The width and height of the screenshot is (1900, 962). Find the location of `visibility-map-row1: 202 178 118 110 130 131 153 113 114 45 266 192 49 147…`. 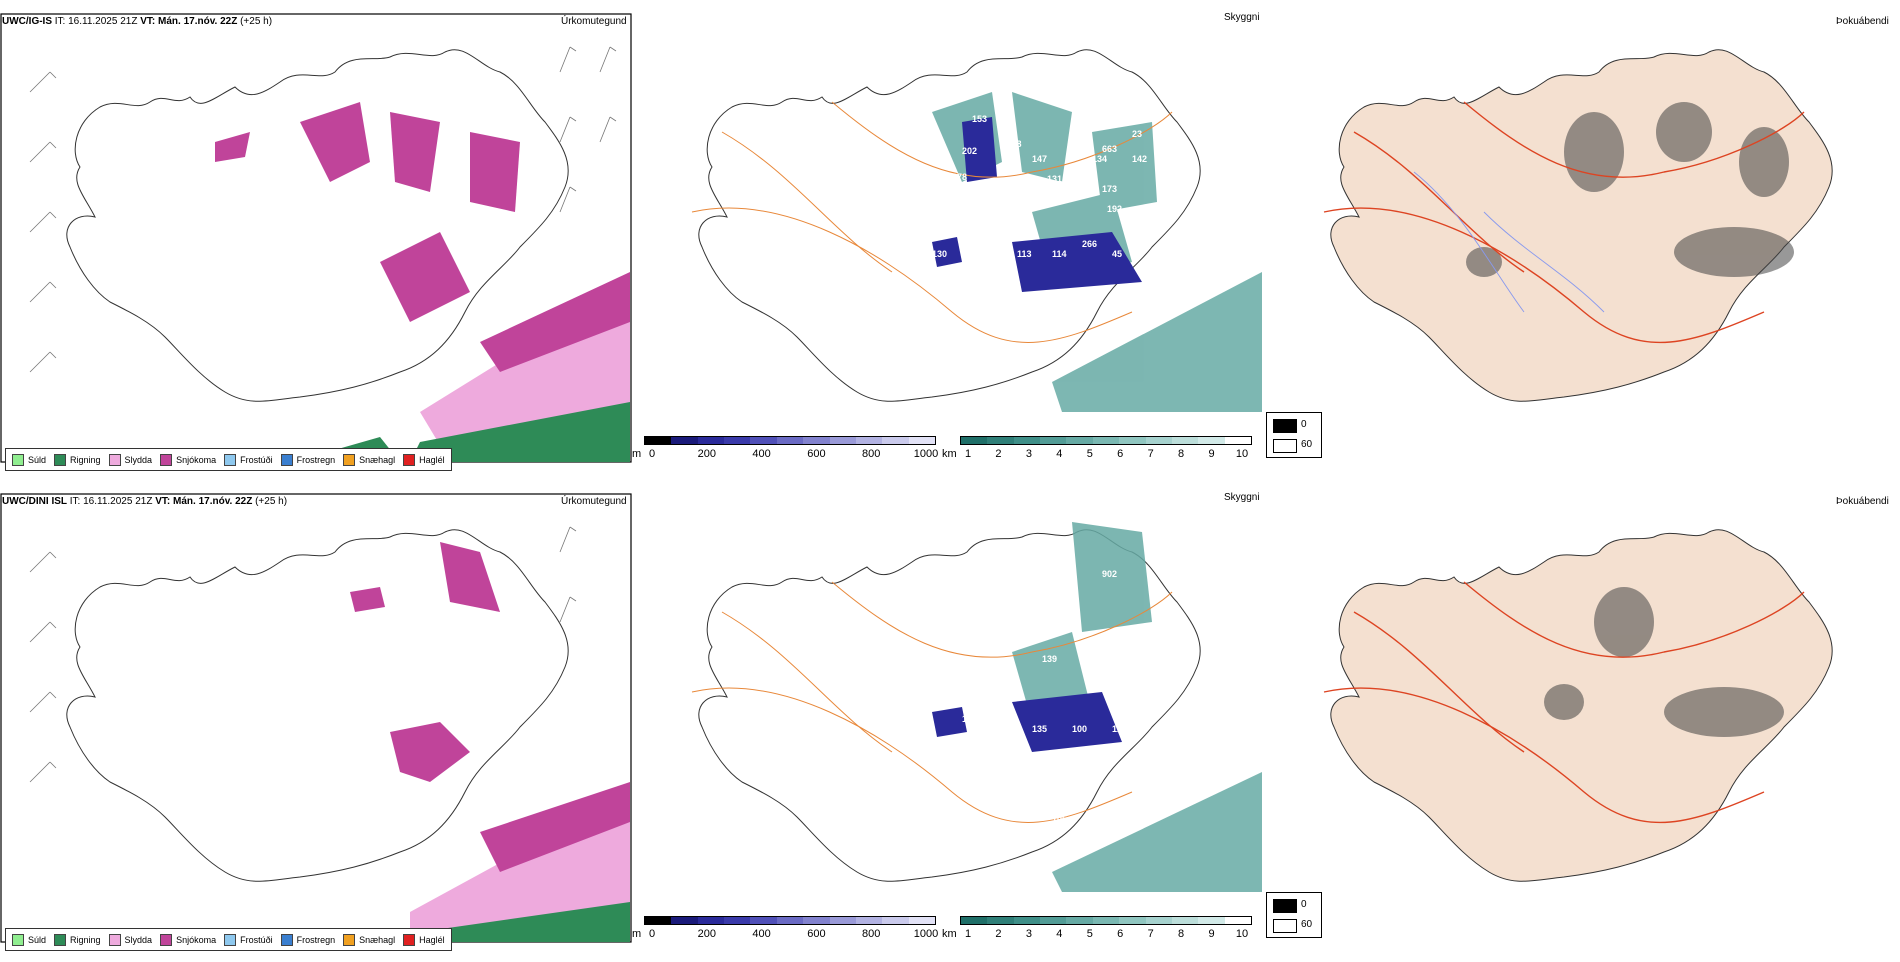

visibility-map-row1: 202 178 118 110 130 131 153 113 114 45 266 192 49 147… is located at coordinates (976, 230).